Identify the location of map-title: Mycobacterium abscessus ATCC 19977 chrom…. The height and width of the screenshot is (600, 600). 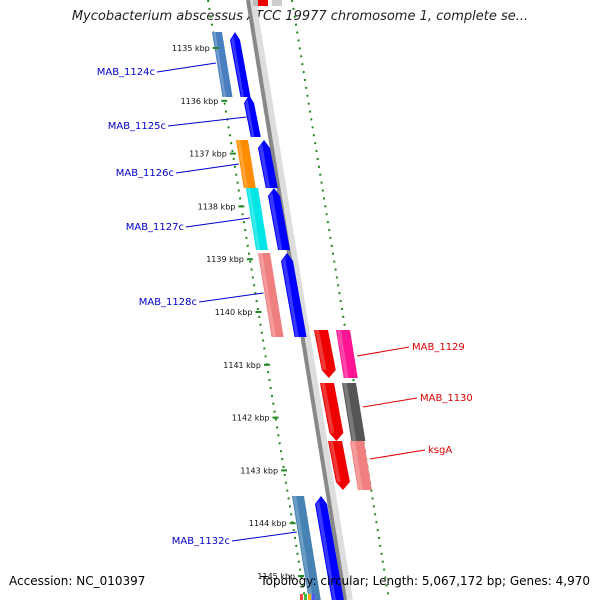
(300, 16).